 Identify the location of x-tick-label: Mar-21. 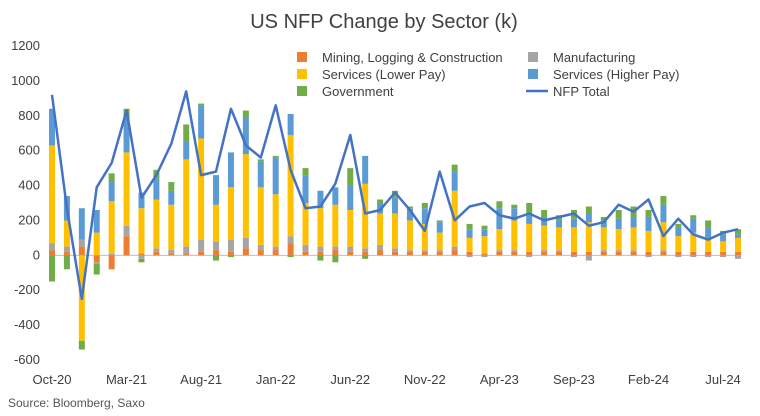
(126, 379).